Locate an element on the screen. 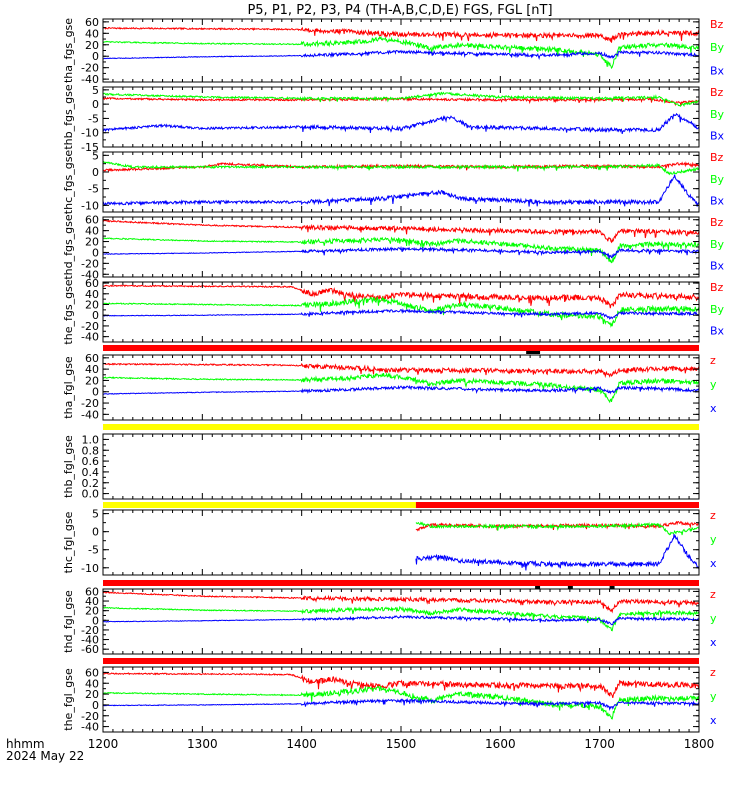 The image size is (750, 800). x-tick-label: 1500 is located at coordinates (401, 744).